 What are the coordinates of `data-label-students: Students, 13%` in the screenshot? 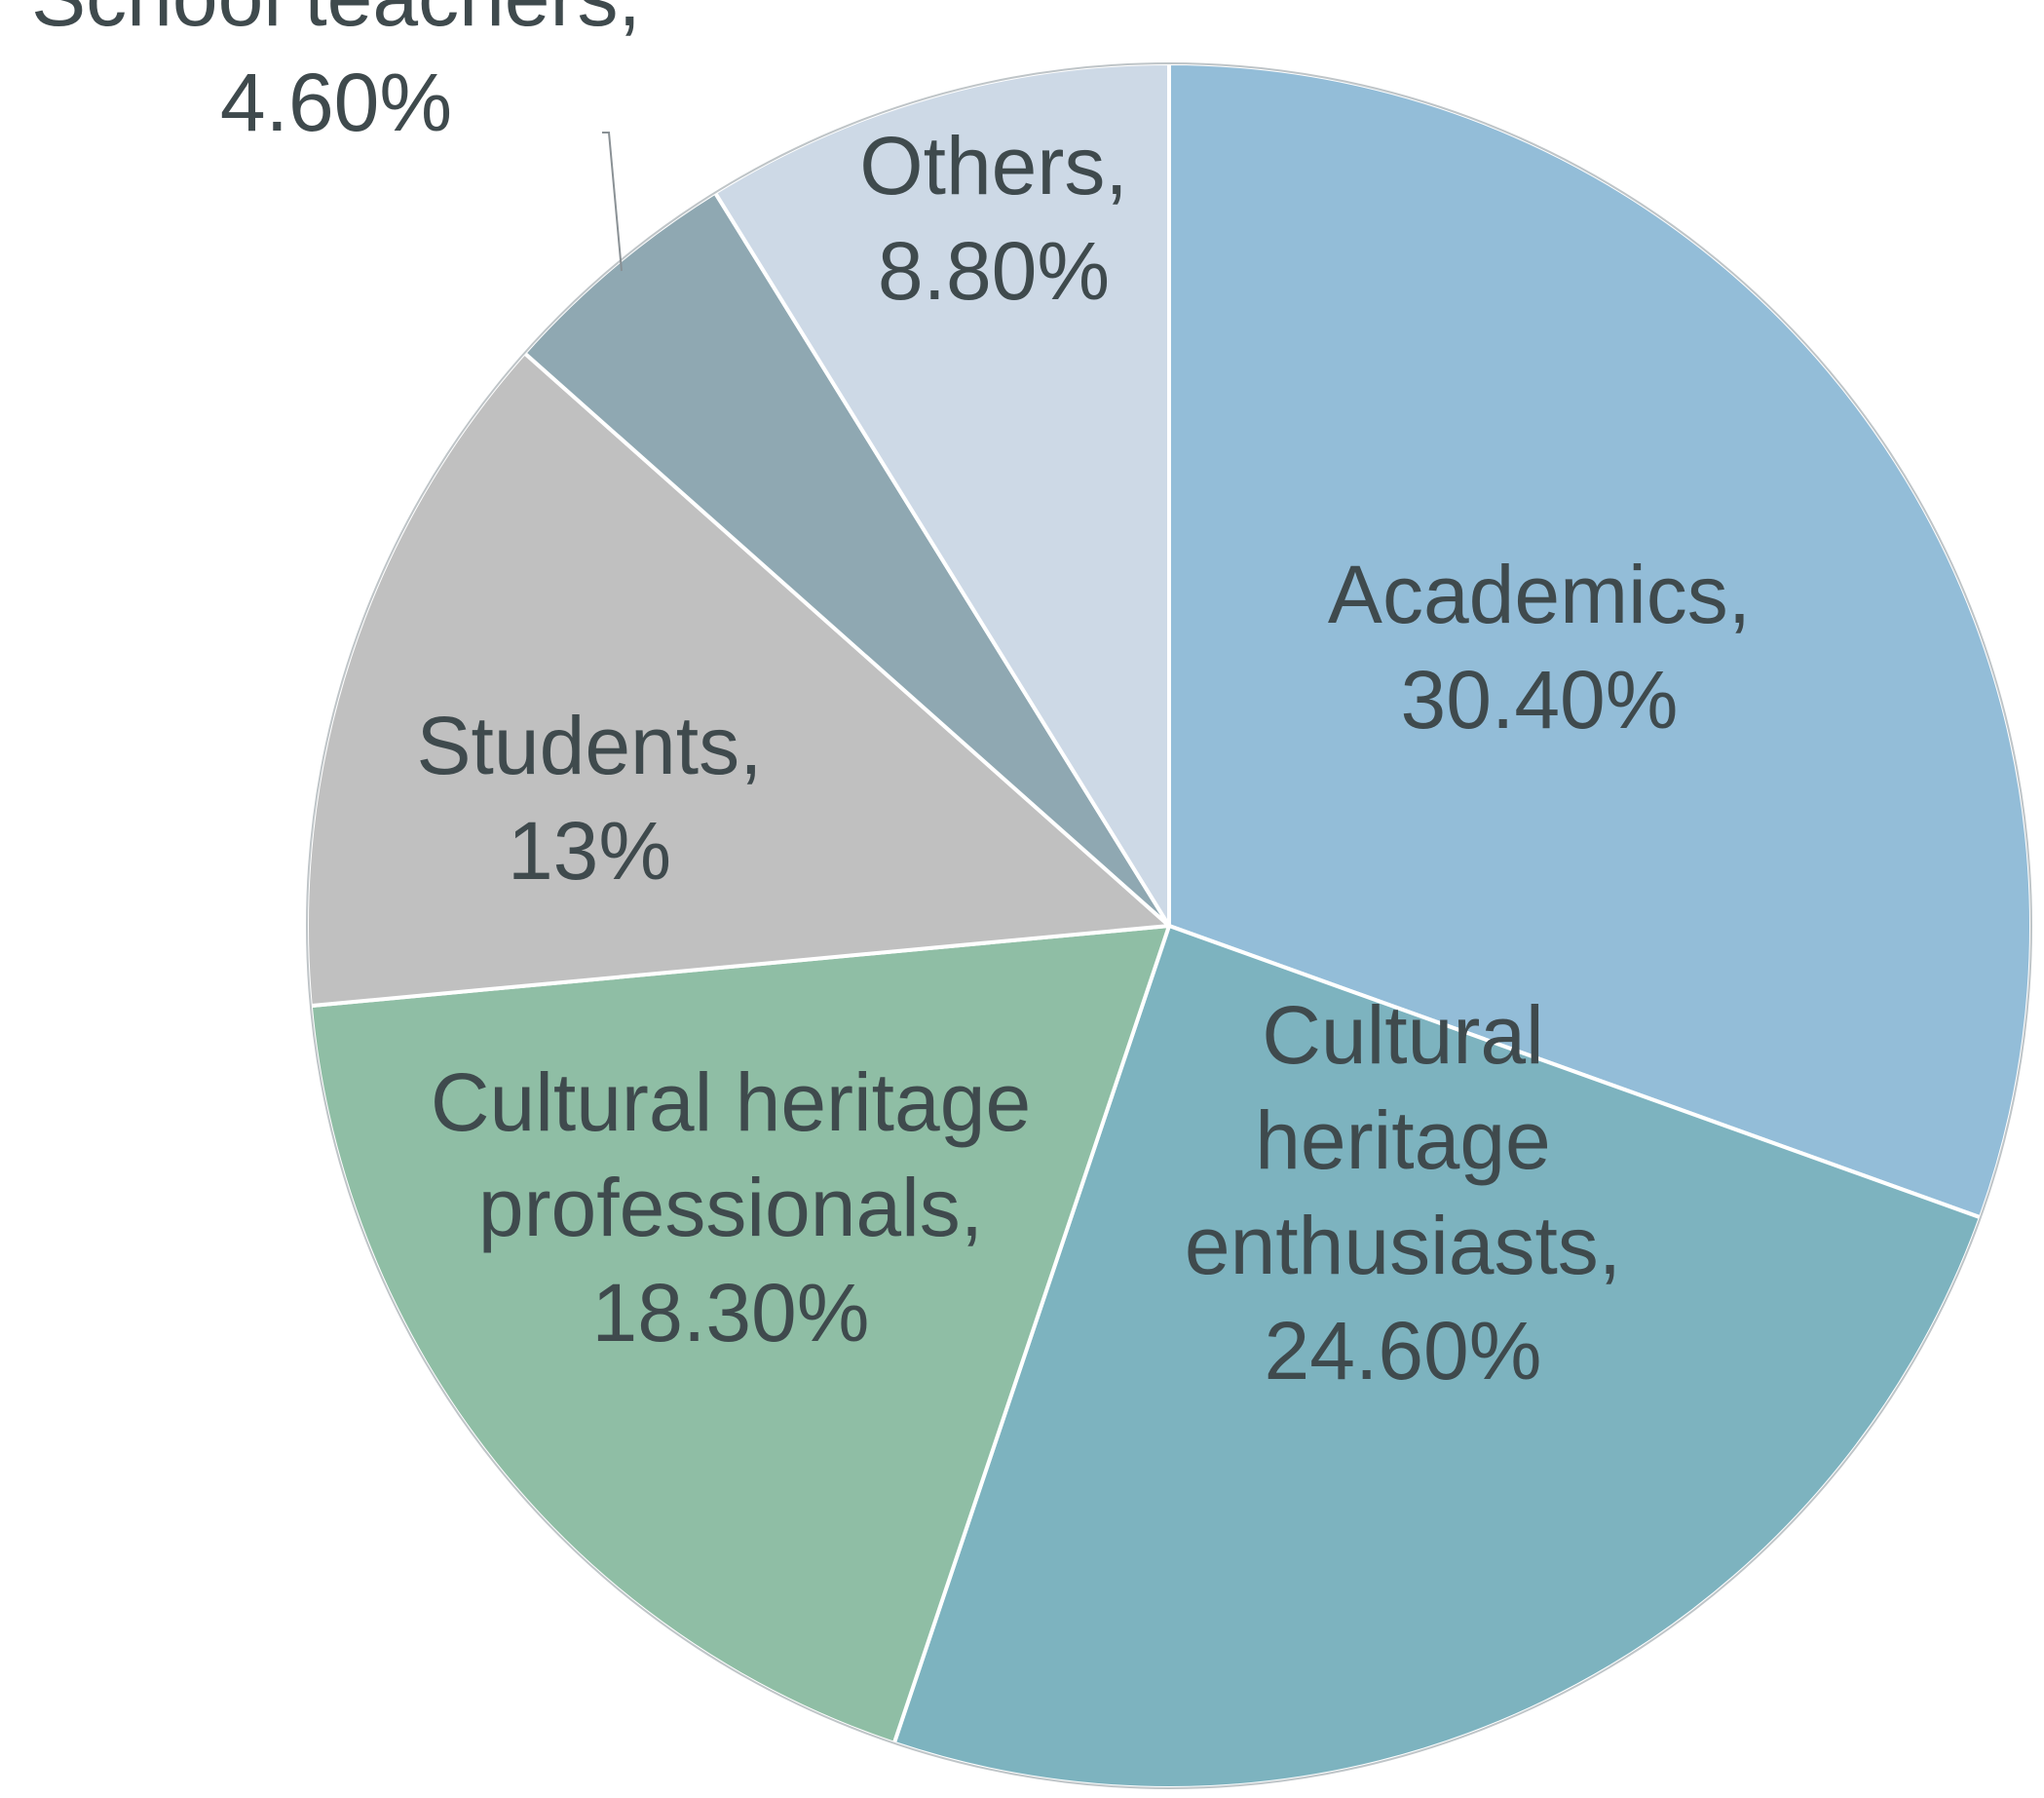 It's located at (590, 799).